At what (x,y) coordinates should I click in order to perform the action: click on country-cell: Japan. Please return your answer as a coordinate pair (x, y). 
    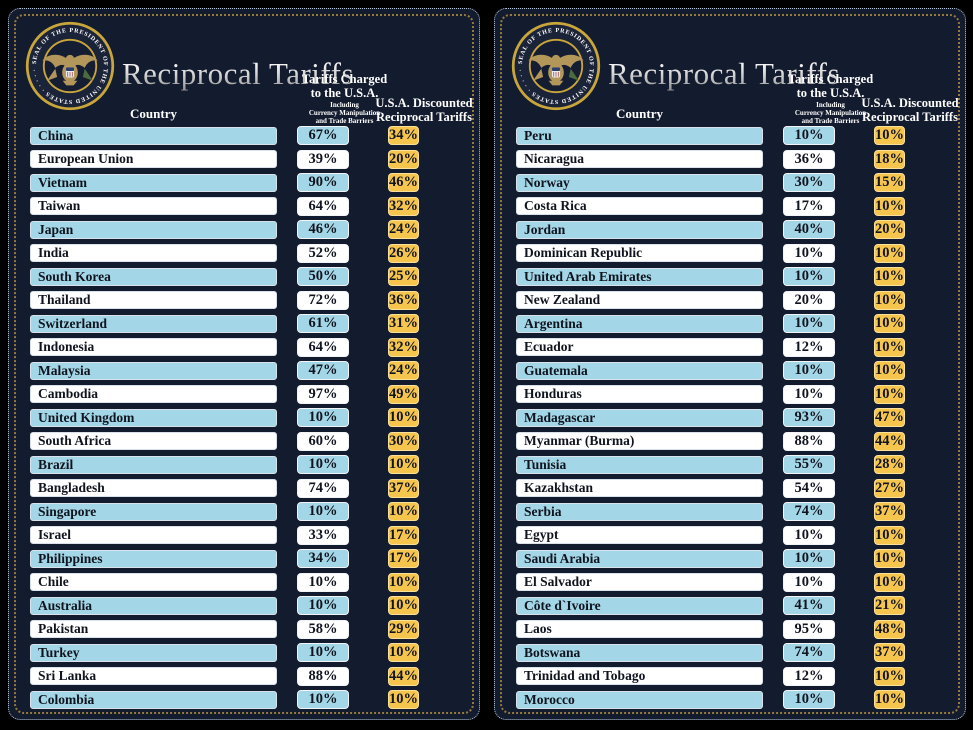
    Looking at the image, I should click on (153, 229).